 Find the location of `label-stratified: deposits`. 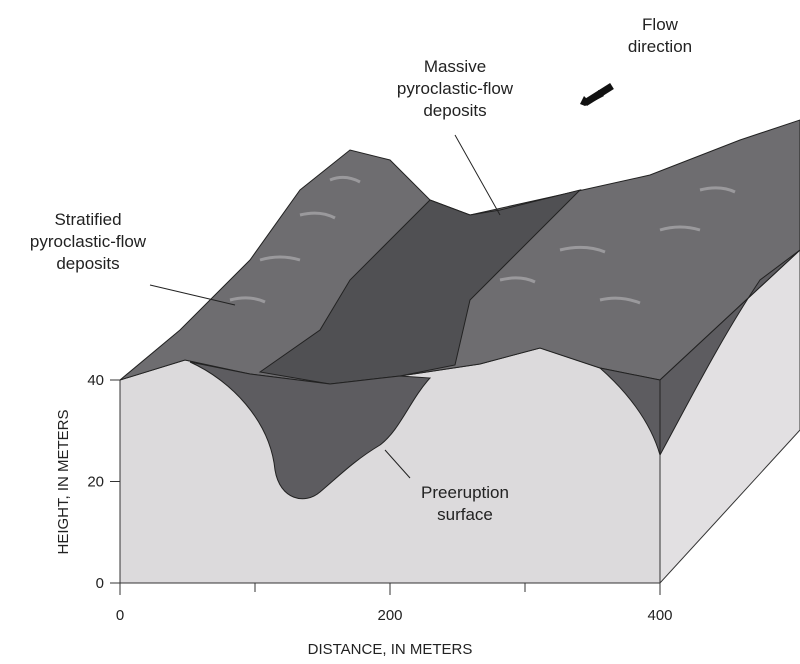

label-stratified: deposits is located at coordinates (87, 263).